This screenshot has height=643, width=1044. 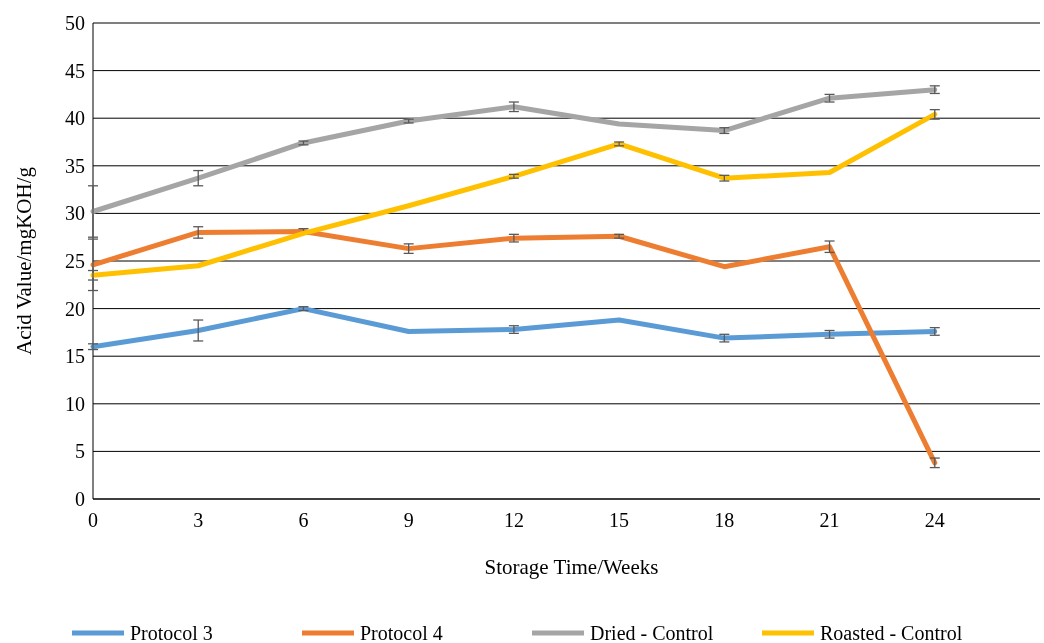 What do you see at coordinates (408, 520) in the screenshot?
I see `x-tick-label: 9` at bounding box center [408, 520].